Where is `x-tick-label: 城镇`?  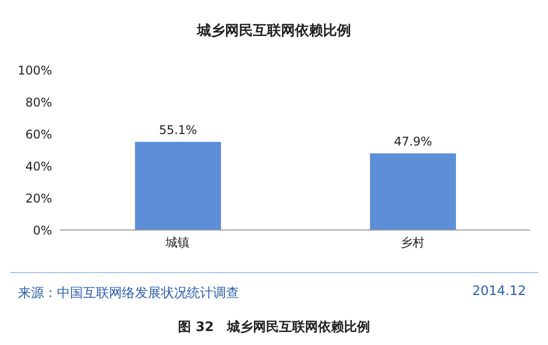 x-tick-label: 城镇 is located at coordinates (177, 243).